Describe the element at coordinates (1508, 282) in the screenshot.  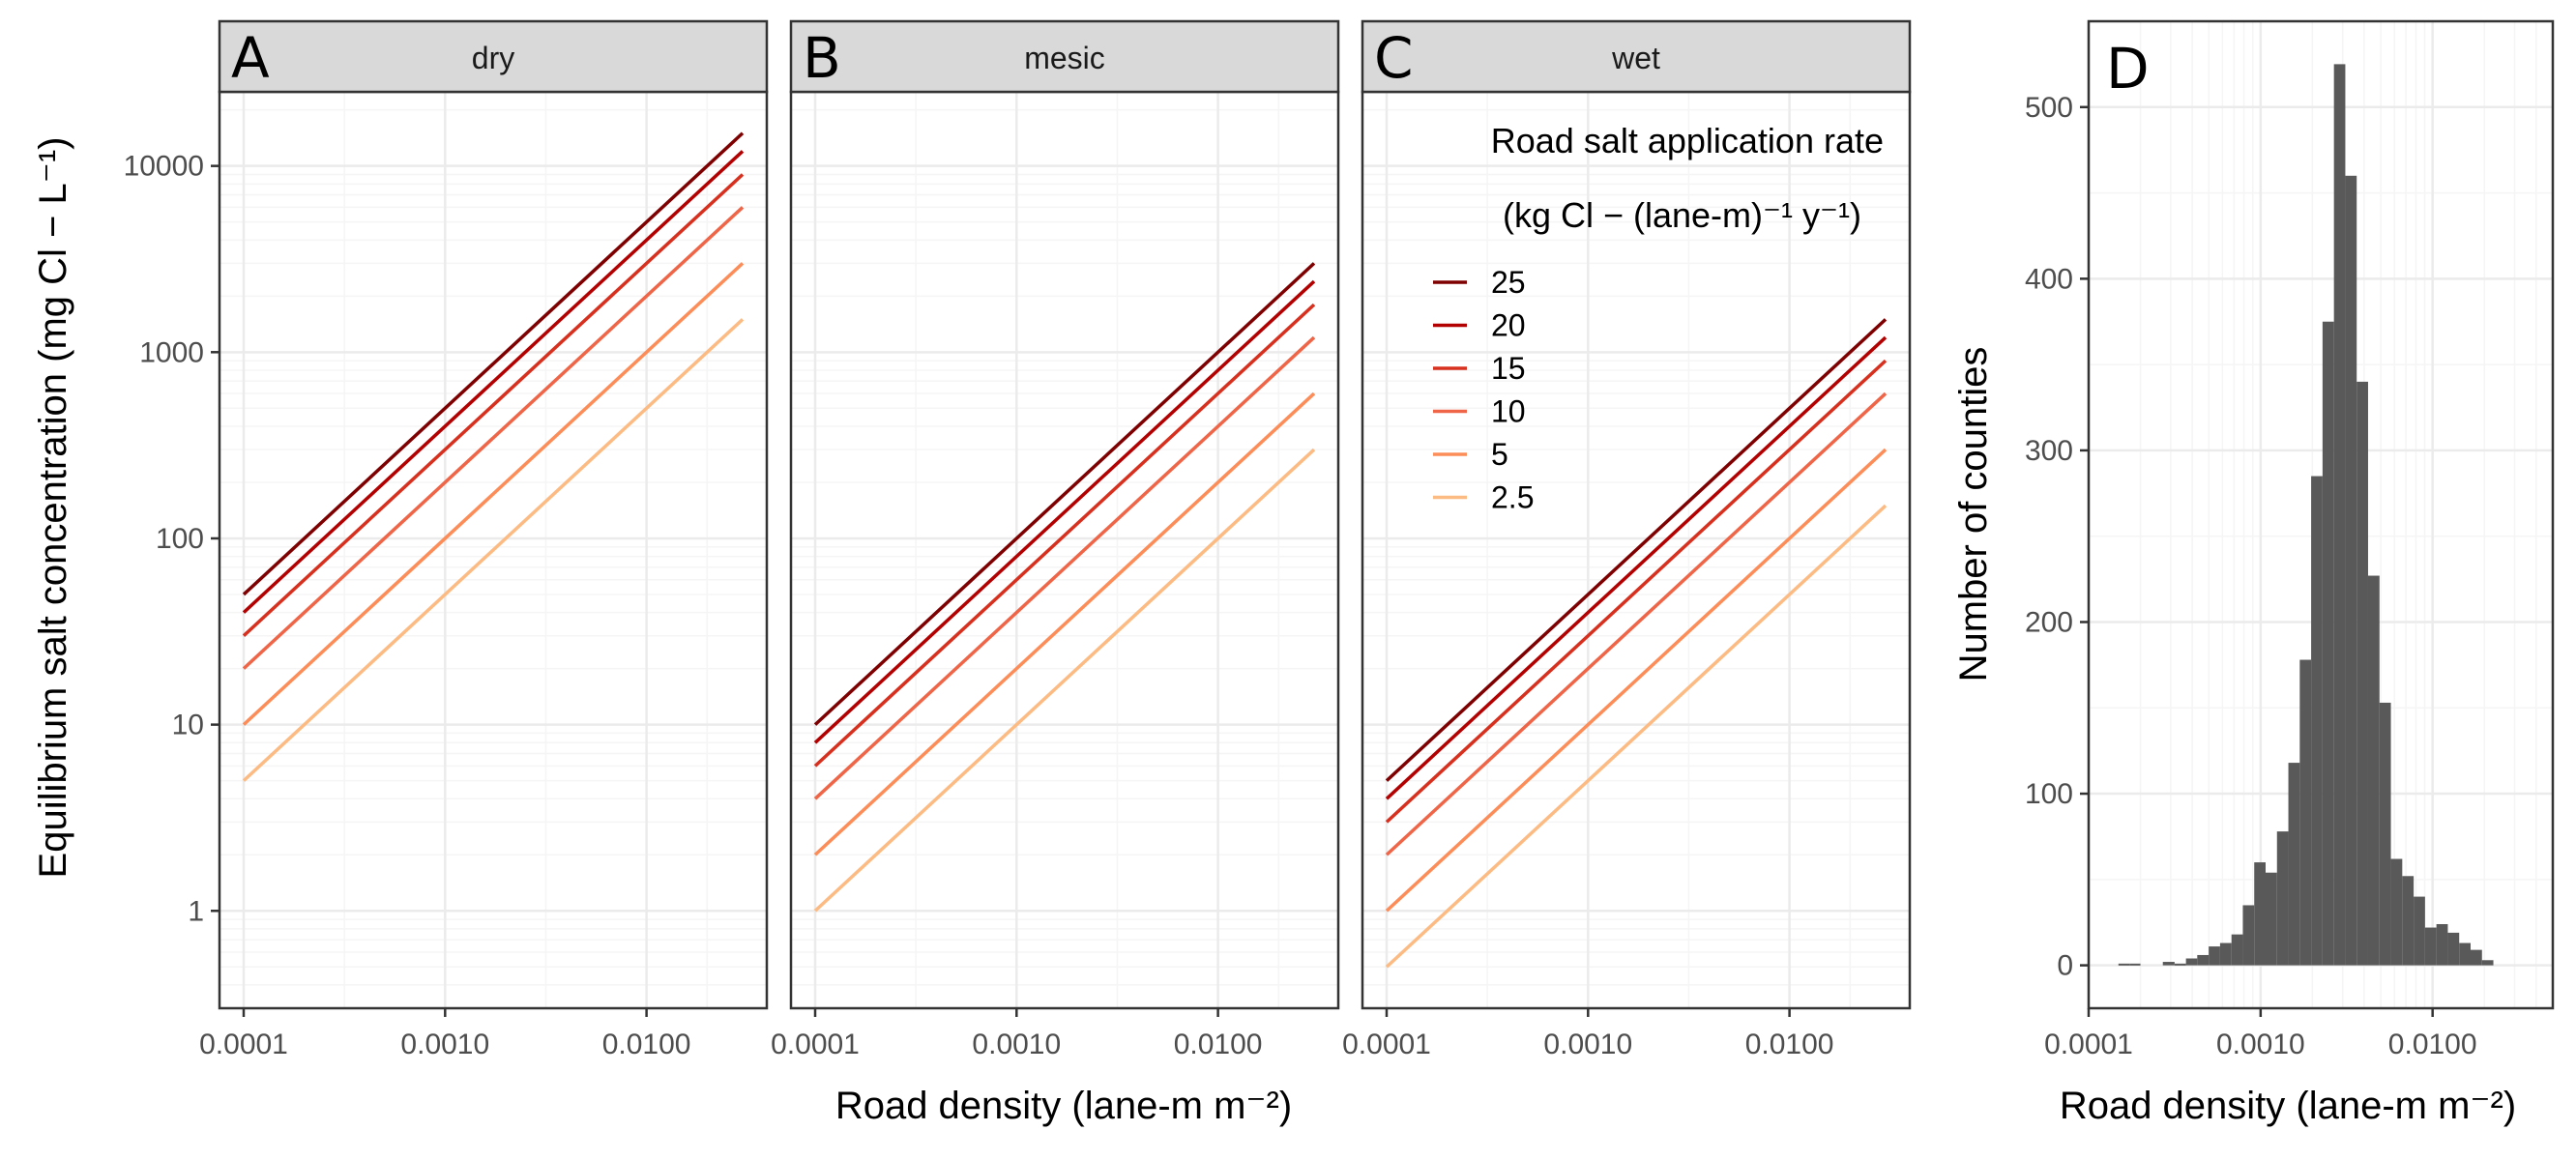
I see `legend-label-25: 25` at that location.